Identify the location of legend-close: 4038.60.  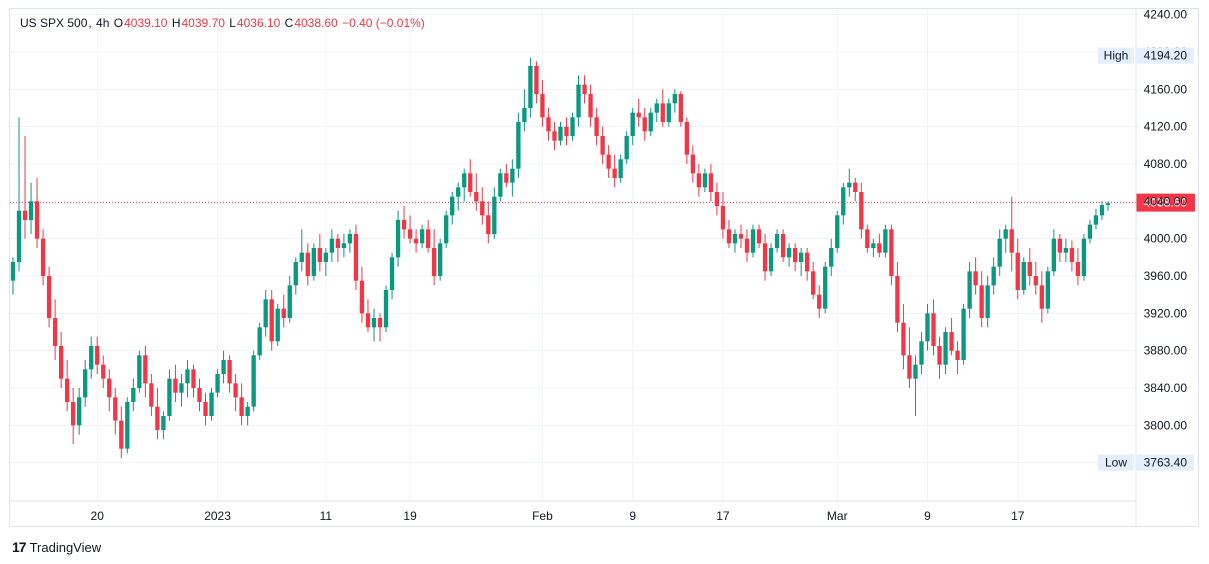
(316, 23).